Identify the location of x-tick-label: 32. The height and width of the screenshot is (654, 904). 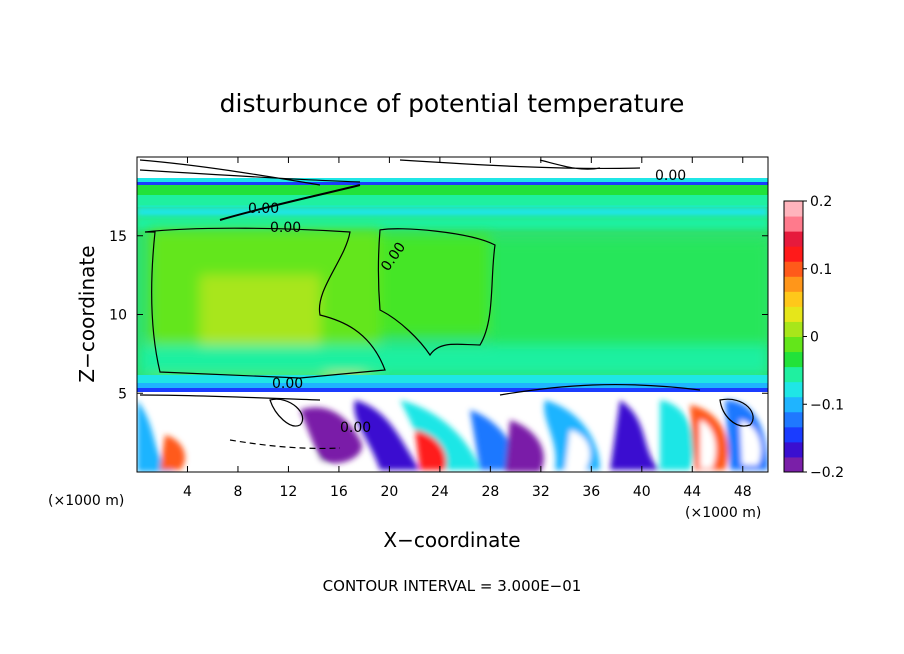
(541, 492).